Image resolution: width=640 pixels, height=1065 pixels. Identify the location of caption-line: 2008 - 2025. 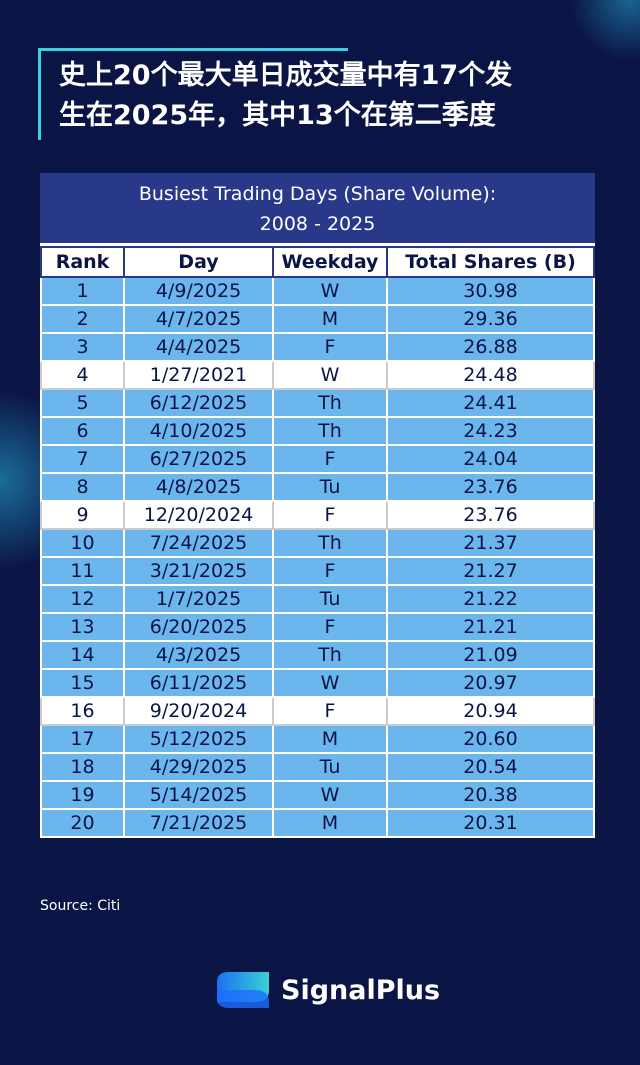
(317, 224).